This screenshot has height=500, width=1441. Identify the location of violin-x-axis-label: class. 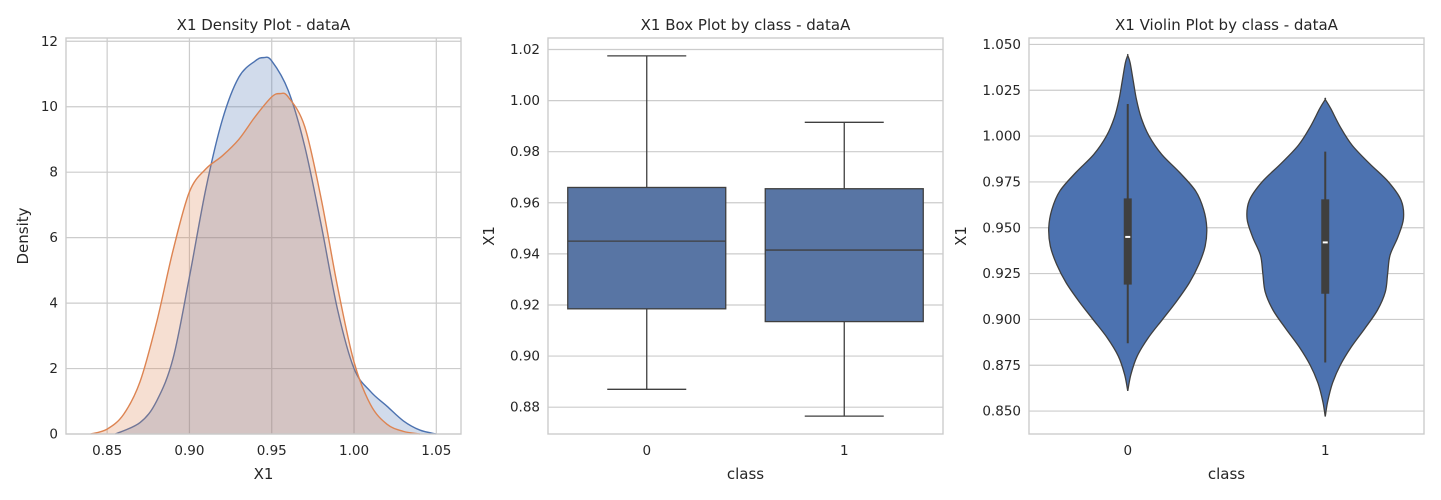
(1226, 474).